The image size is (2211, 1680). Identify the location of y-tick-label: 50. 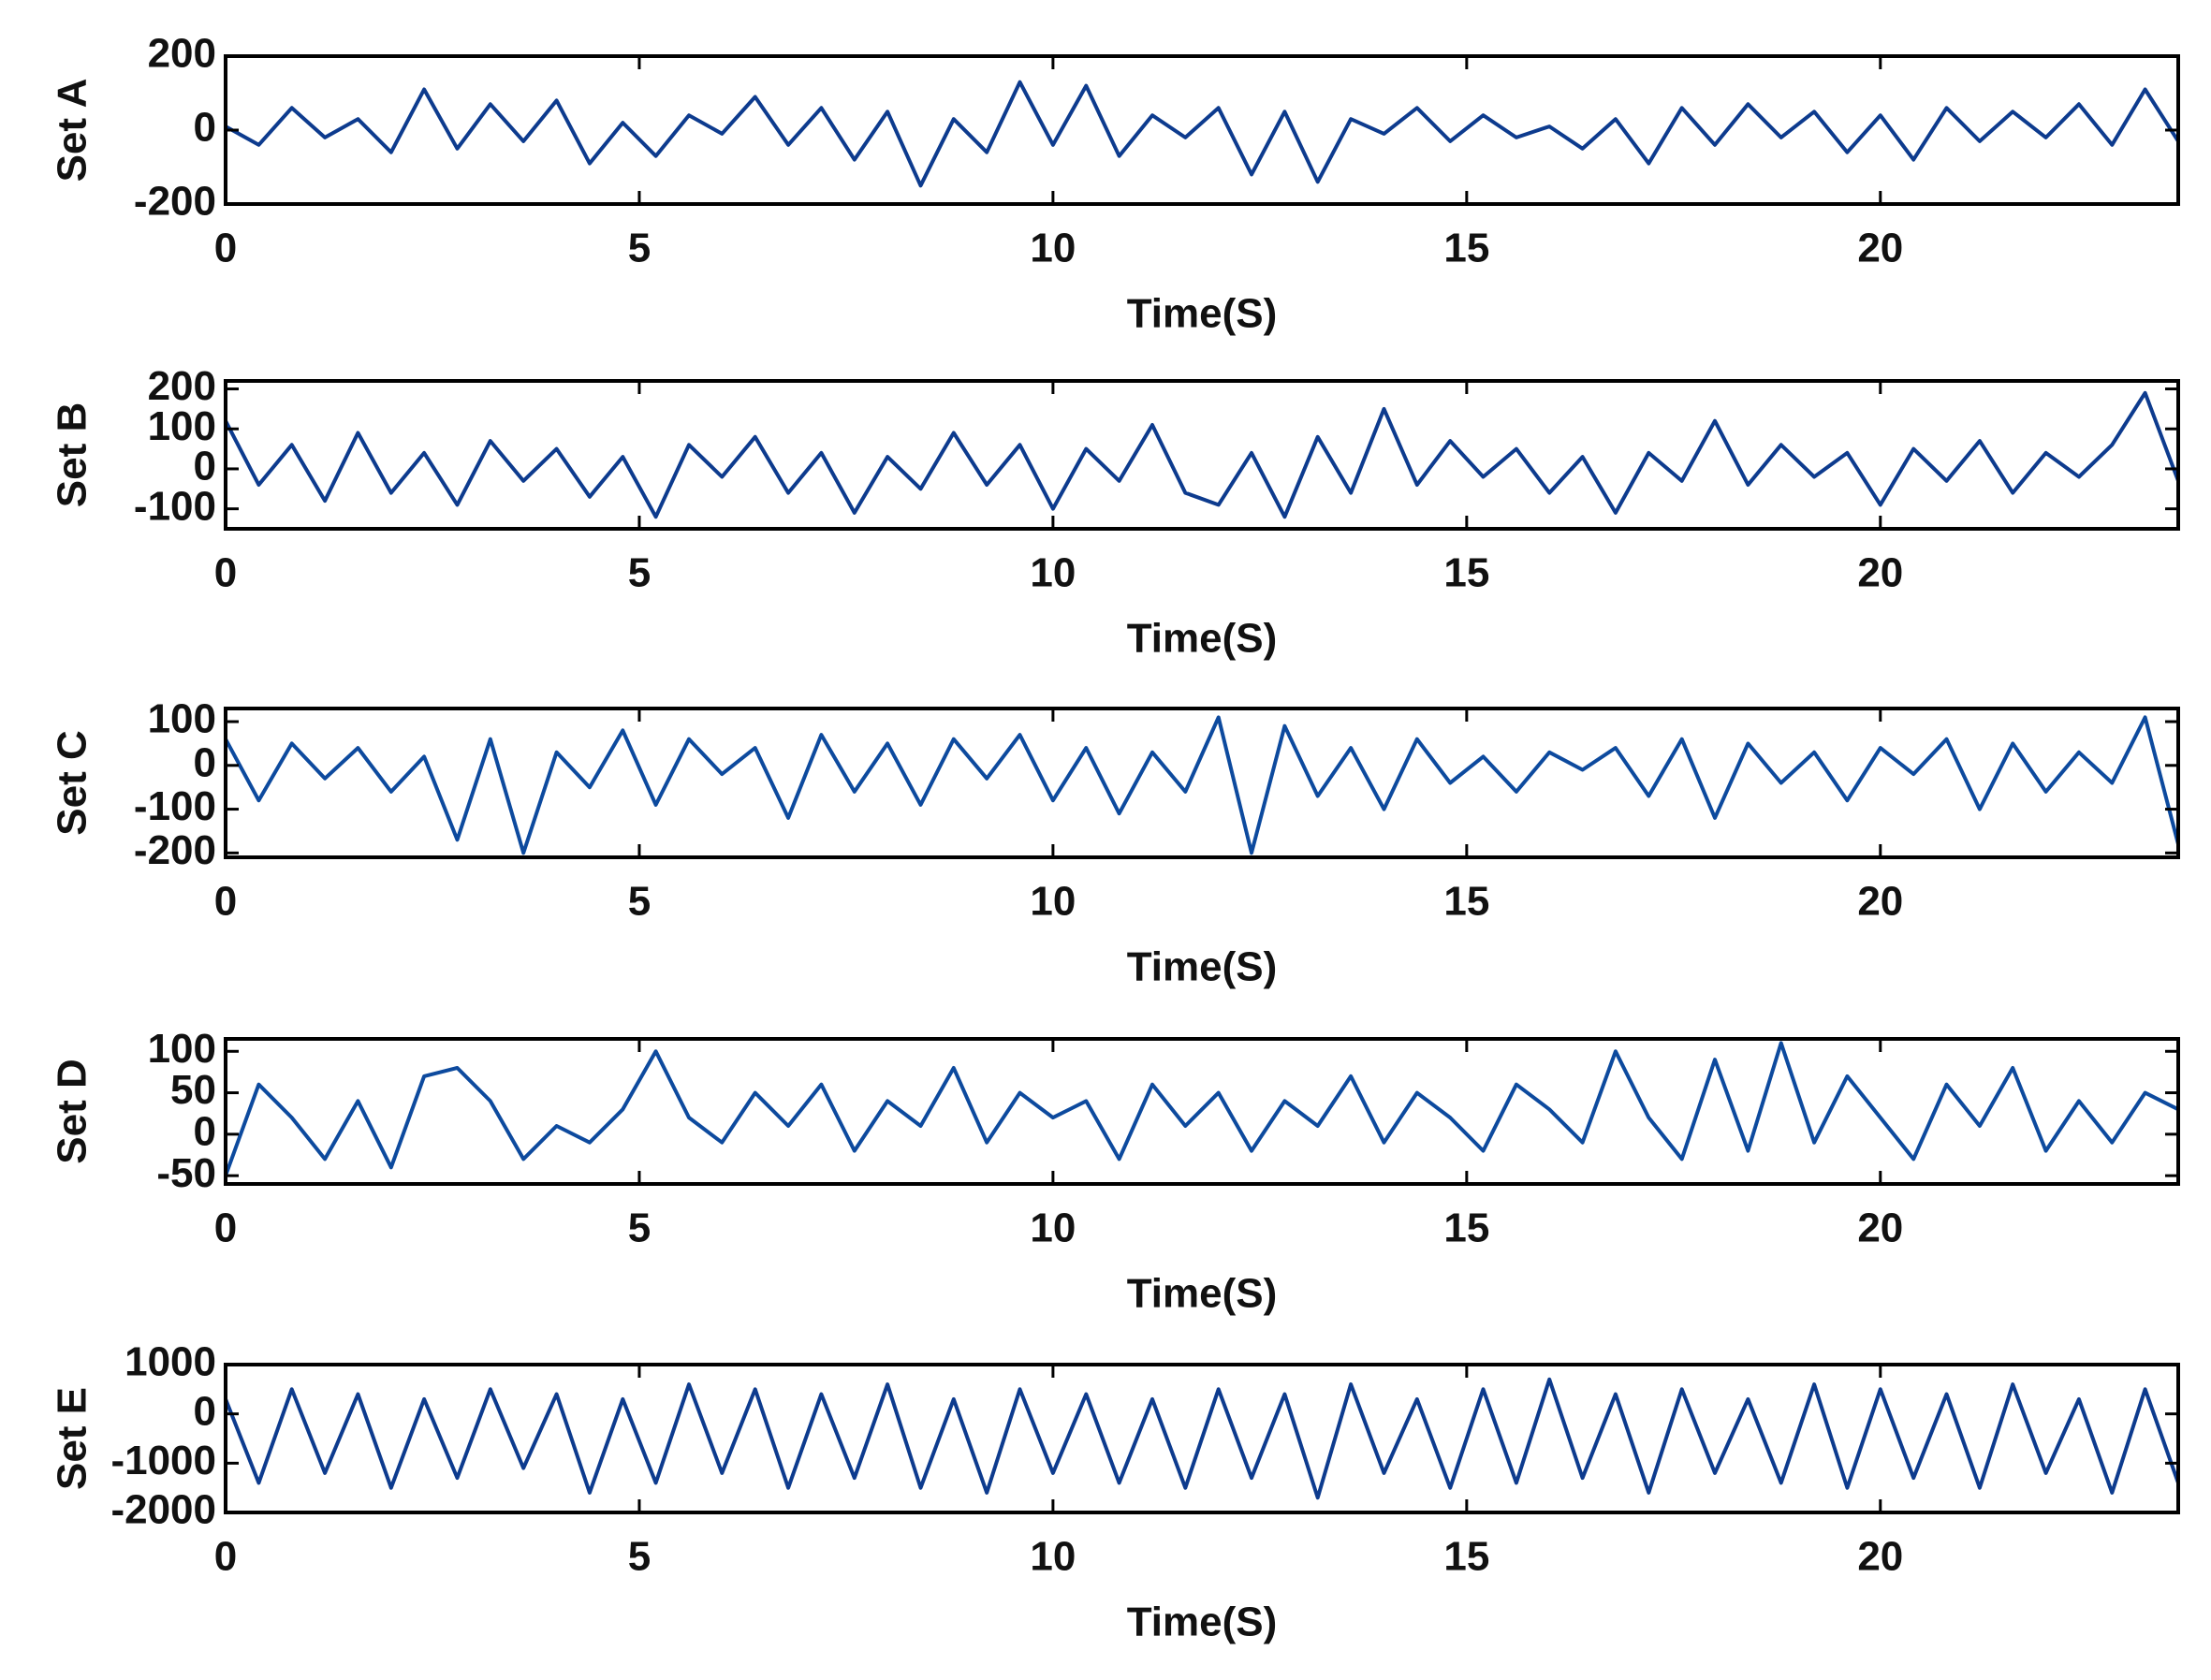
(193, 1090).